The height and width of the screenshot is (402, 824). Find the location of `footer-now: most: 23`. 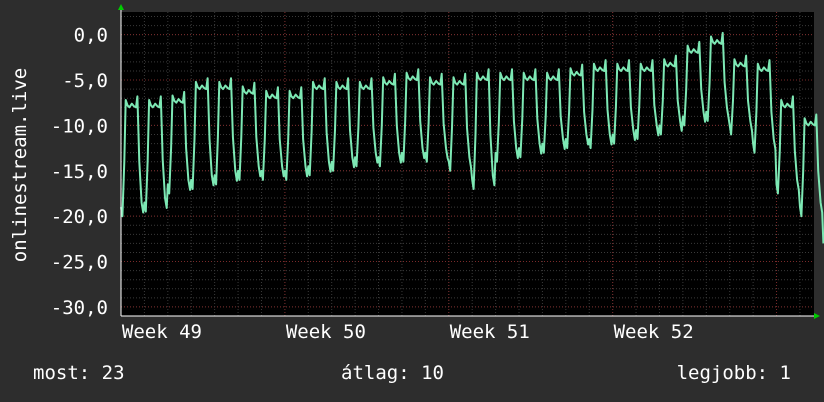

footer-now: most: 23 is located at coordinates (79, 373).